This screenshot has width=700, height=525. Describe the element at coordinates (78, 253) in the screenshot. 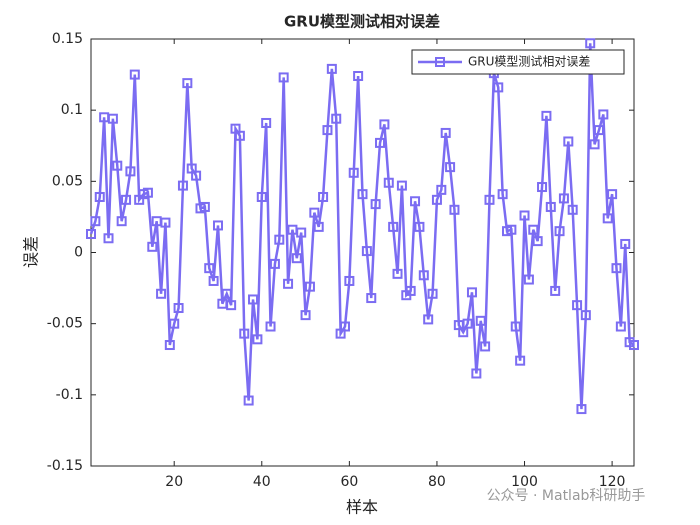

I see `y-tick-label: 0` at that location.